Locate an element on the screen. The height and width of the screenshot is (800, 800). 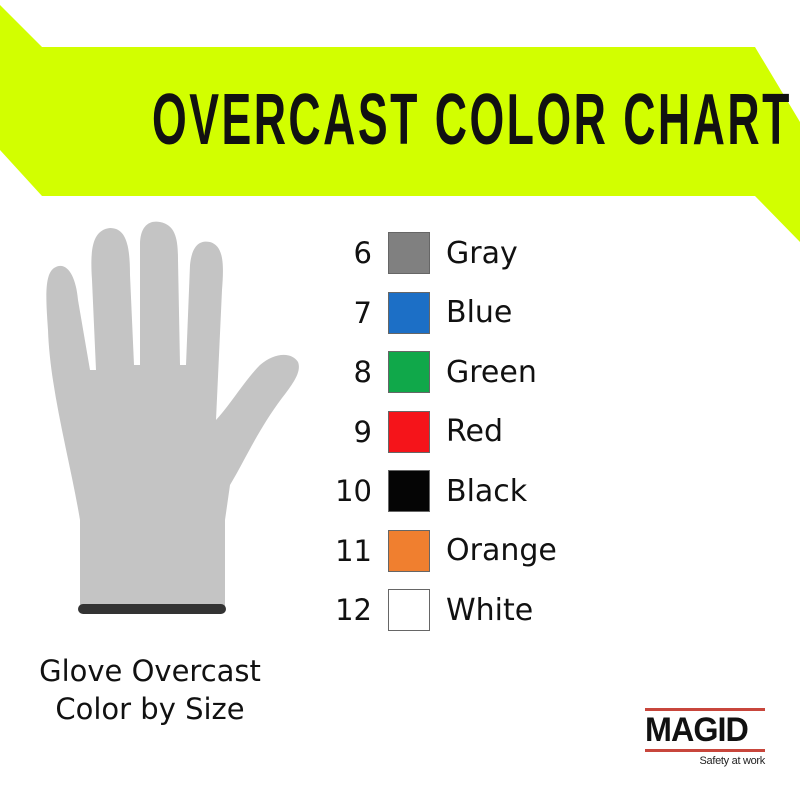
color-name: Orange is located at coordinates (501, 550).